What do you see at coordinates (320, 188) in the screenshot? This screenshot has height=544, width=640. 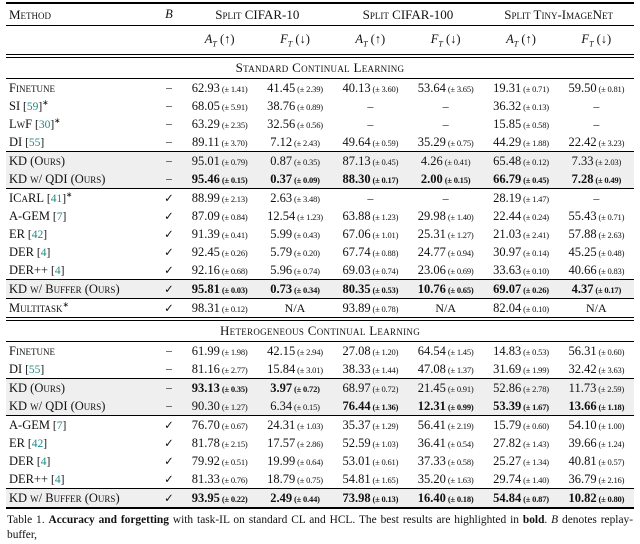 I see `group-separator-rule` at bounding box center [320, 188].